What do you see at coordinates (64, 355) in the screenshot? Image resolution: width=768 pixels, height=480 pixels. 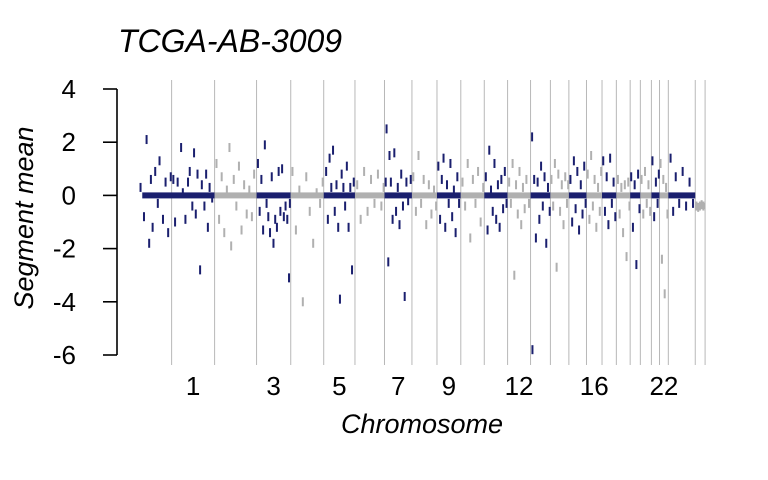 I see `y-tick-label: -6` at bounding box center [64, 355].